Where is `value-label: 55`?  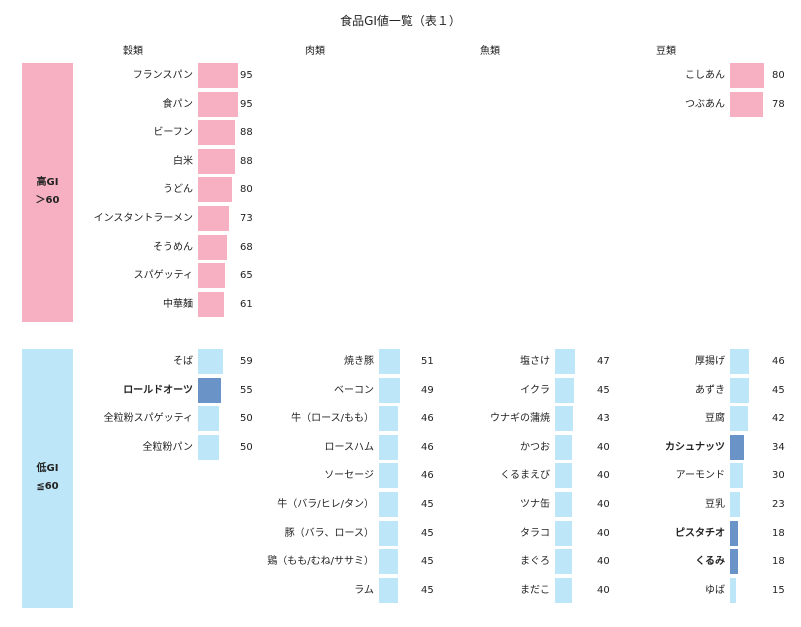 value-label: 55 is located at coordinates (246, 390).